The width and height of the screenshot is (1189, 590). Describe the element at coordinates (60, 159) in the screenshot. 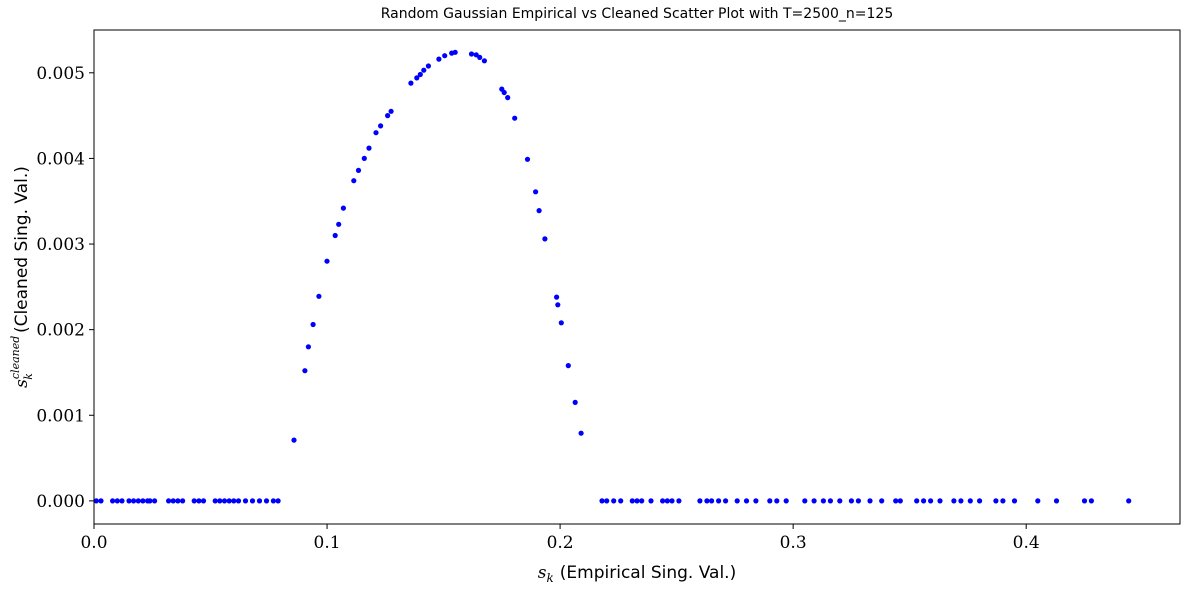

I see `y-tick-label-4: 0.004` at that location.